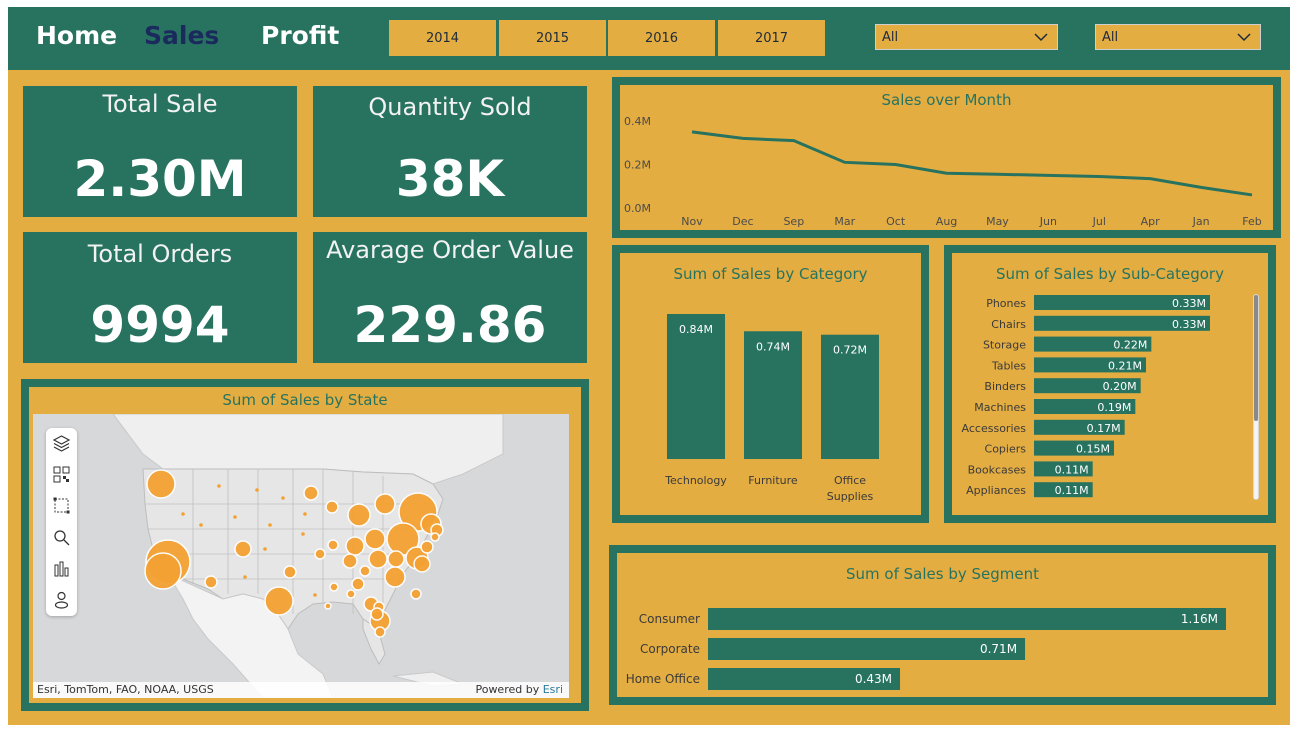 Image resolution: width=1292 pixels, height=731 pixels. What do you see at coordinates (160, 325) in the screenshot?
I see `kpi-orders-value: 9994` at bounding box center [160, 325].